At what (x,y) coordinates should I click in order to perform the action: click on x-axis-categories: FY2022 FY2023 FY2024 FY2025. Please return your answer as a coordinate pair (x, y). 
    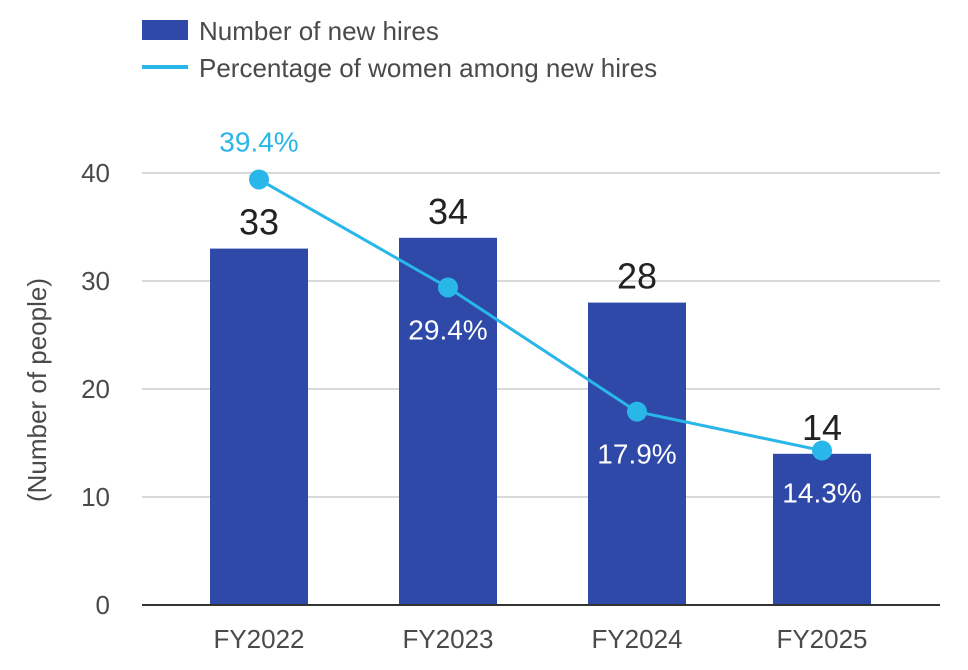
    Looking at the image, I should click on (540, 639).